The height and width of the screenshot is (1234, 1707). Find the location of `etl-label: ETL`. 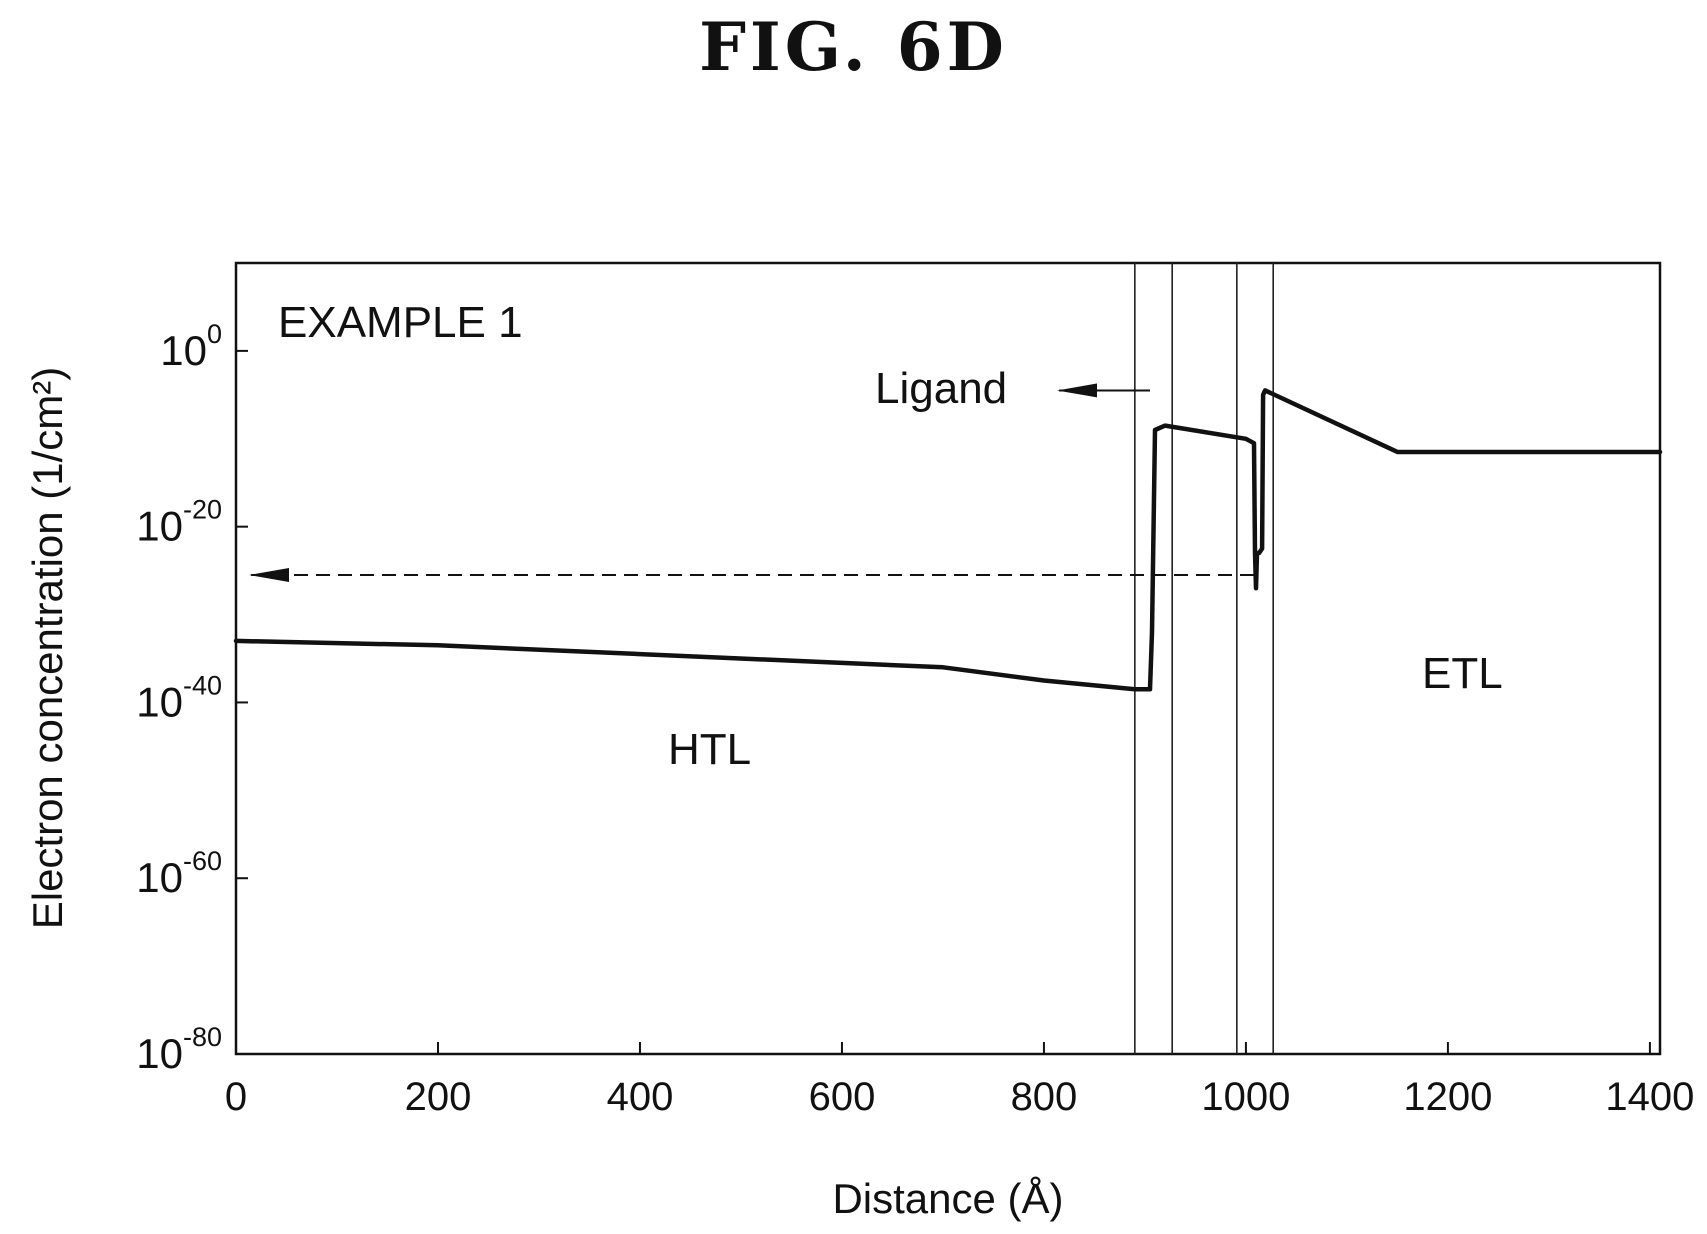

etl-label: ETL is located at coordinates (1462, 673).